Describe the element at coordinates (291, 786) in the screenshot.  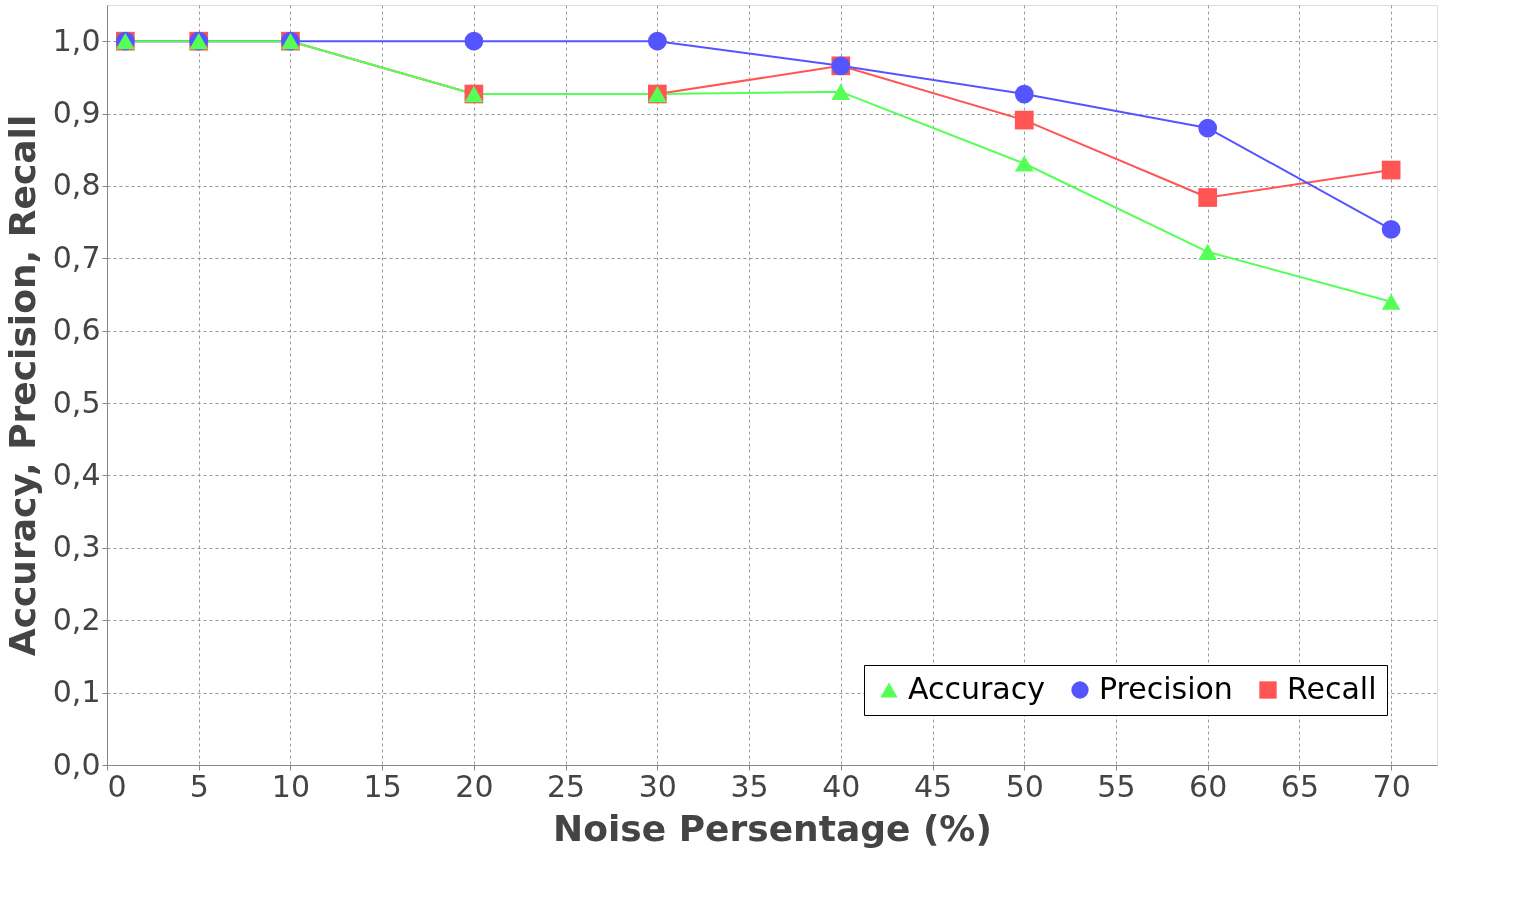
I see `x-tick-label: 10` at that location.